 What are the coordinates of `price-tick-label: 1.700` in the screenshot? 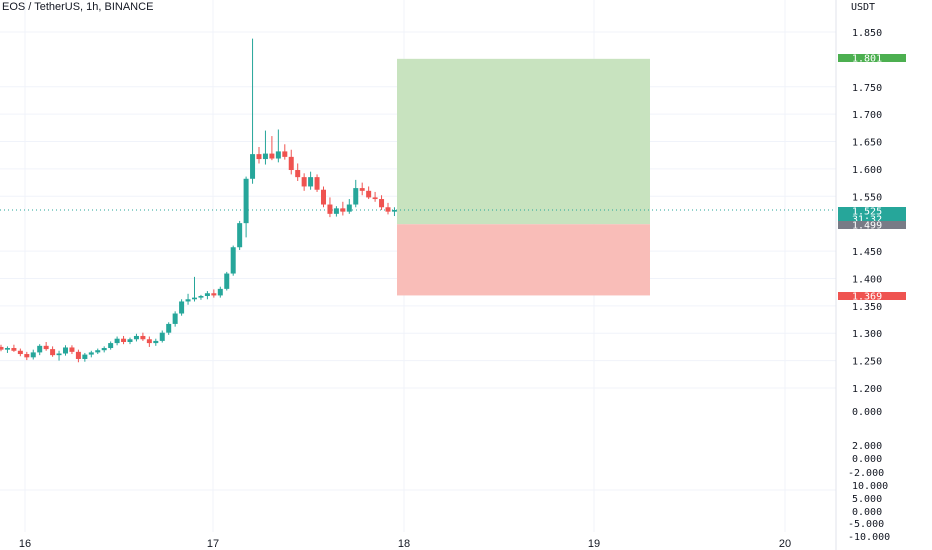 It's located at (867, 115).